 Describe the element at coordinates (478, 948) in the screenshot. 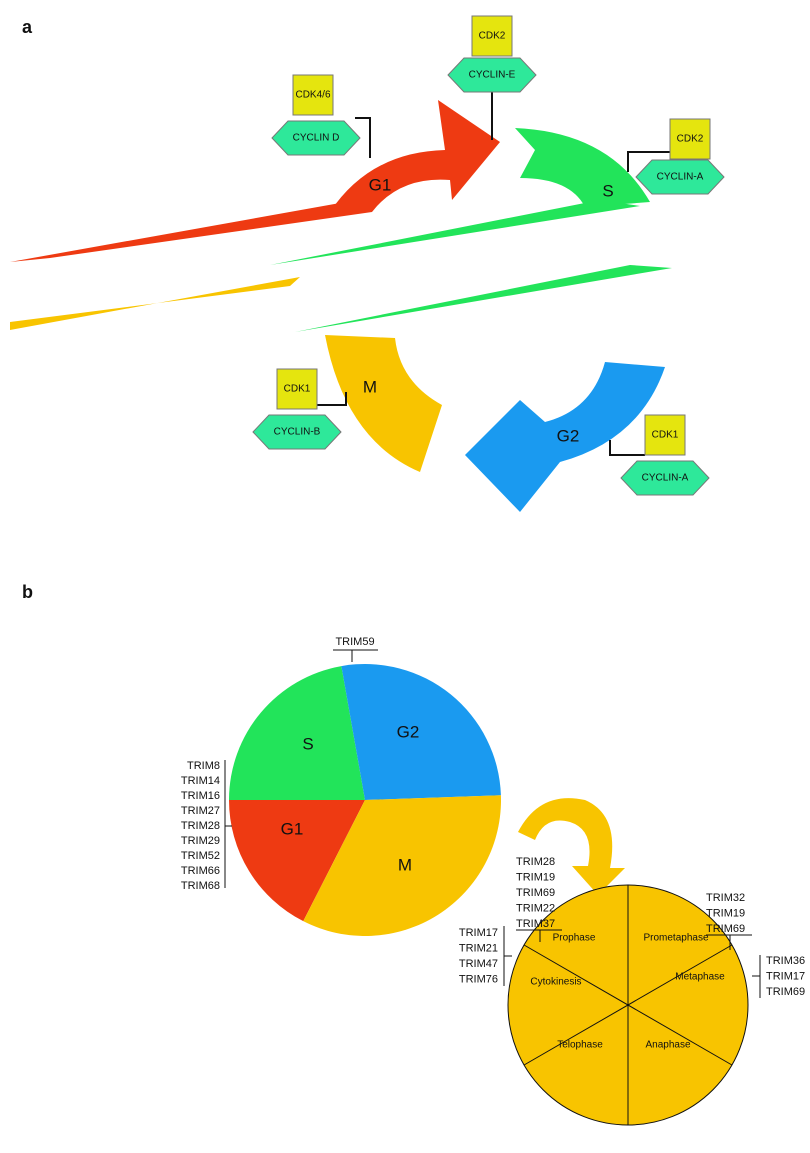

I see `trim-label: TRIM21` at that location.